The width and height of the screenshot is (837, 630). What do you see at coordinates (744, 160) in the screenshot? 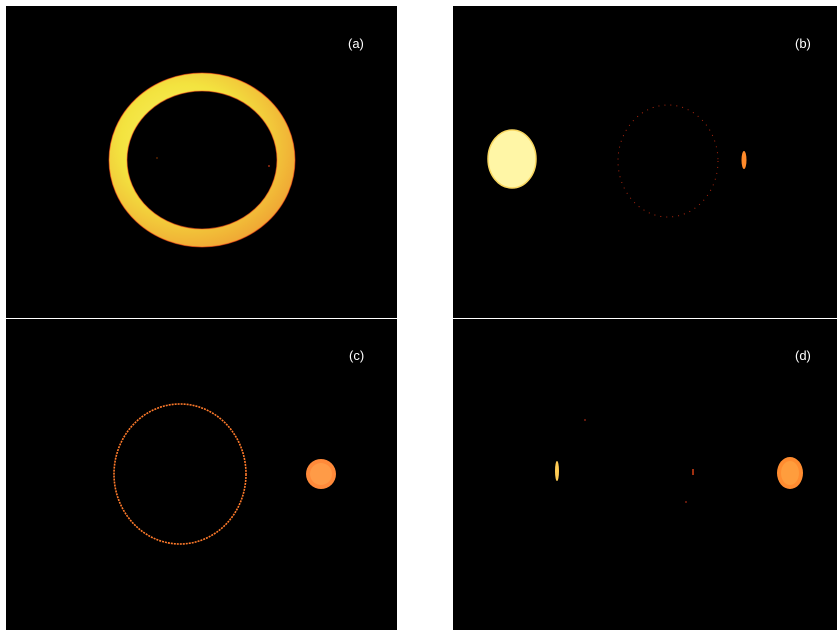
I see `small-sliver` at bounding box center [744, 160].